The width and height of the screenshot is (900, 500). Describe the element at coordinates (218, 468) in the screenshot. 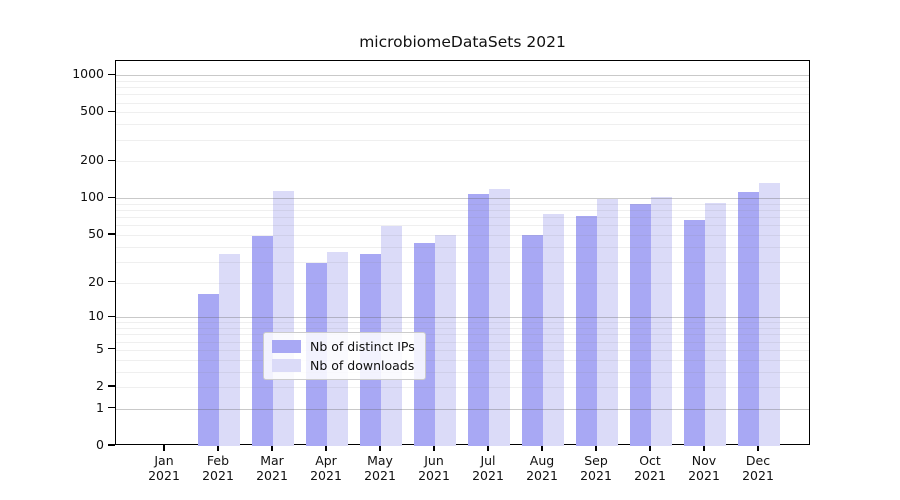

I see `x-tick-label-feb: Feb 2021` at that location.